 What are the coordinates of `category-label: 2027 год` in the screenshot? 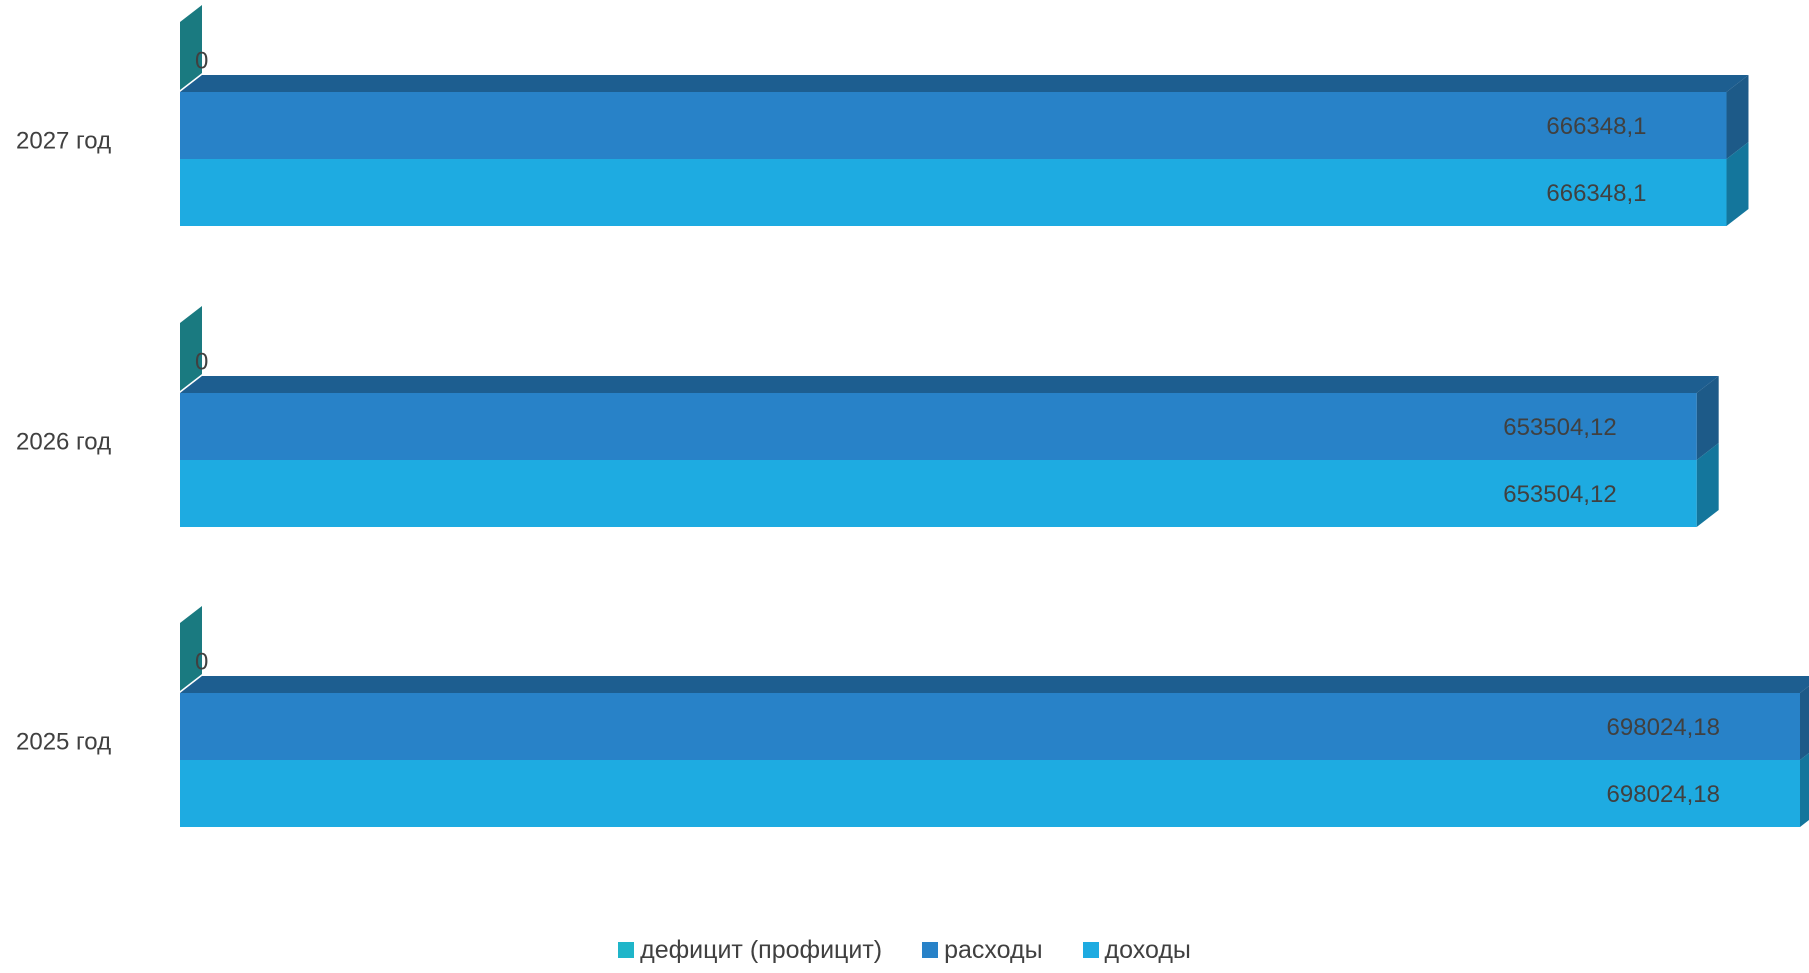 It's located at (63, 140).